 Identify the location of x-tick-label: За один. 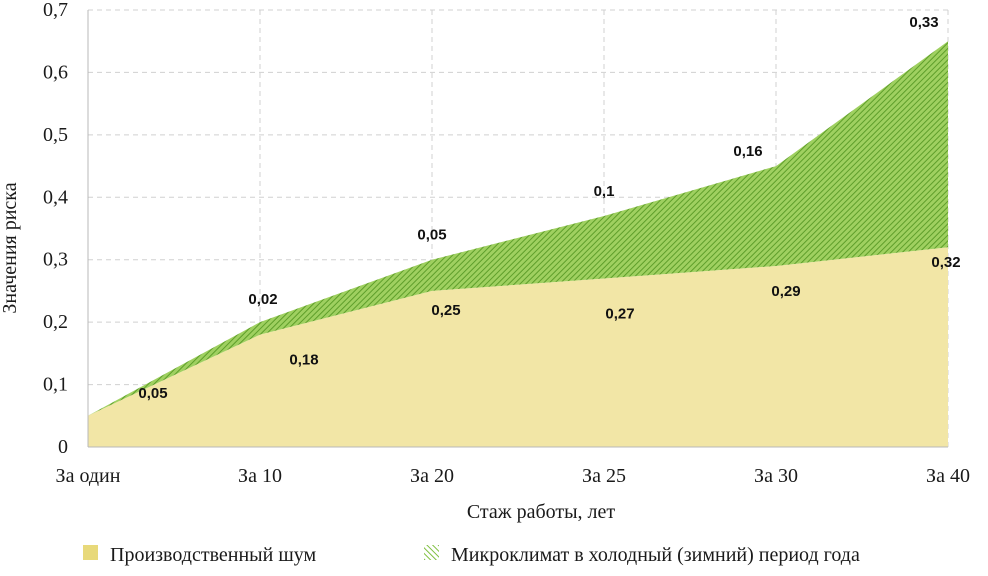
(88, 476).